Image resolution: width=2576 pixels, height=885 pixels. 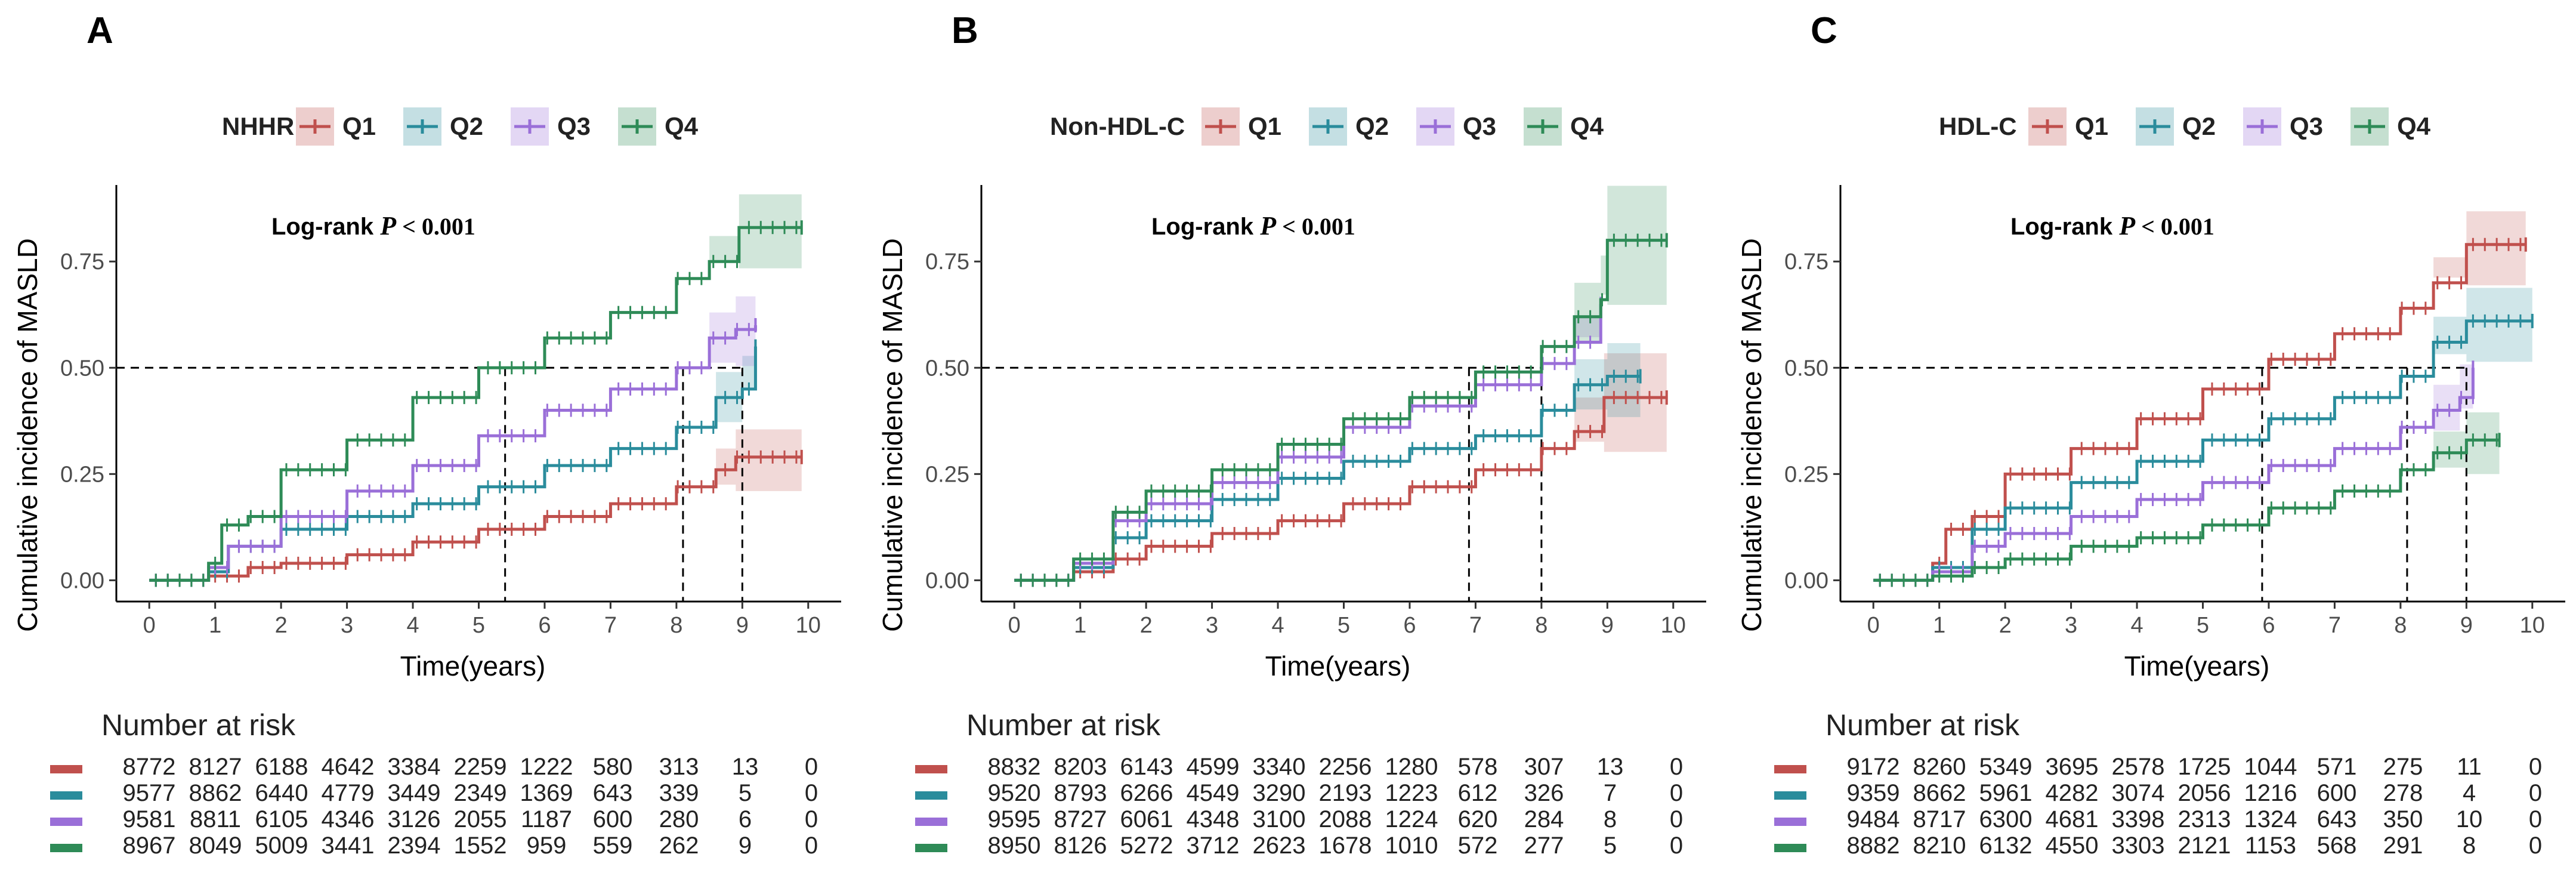 I want to click on risk-value: 2623, so click(x=1280, y=845).